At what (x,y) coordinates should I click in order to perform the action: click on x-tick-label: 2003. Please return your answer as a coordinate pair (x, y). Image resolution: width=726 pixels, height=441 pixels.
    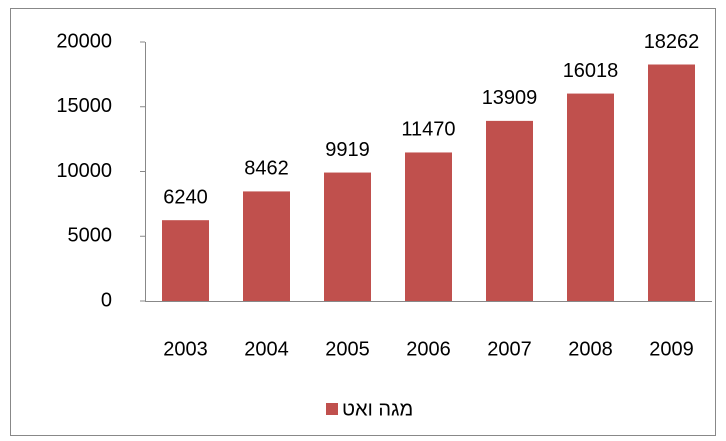
    Looking at the image, I should click on (185, 349).